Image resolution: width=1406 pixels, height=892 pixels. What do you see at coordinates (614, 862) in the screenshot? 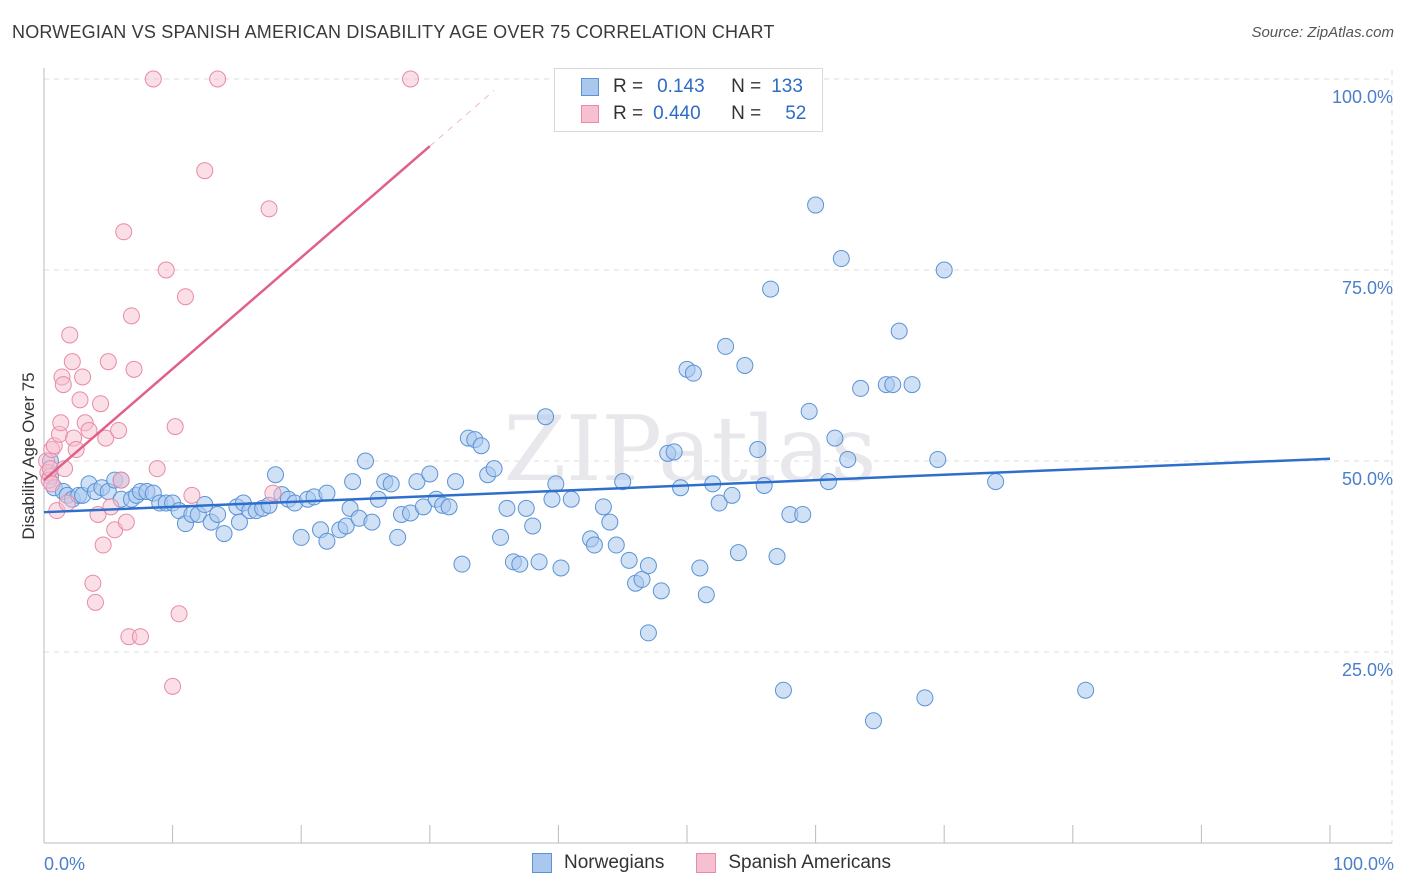
I see `legend-label-norwegians: Norwegians` at bounding box center [614, 862].